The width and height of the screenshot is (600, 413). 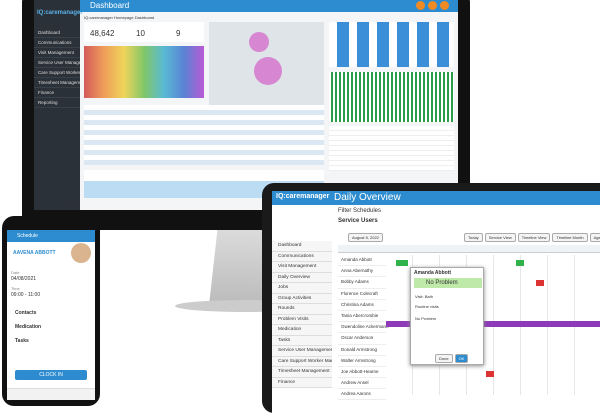 I want to click on avatar, so click(x=81, y=253).